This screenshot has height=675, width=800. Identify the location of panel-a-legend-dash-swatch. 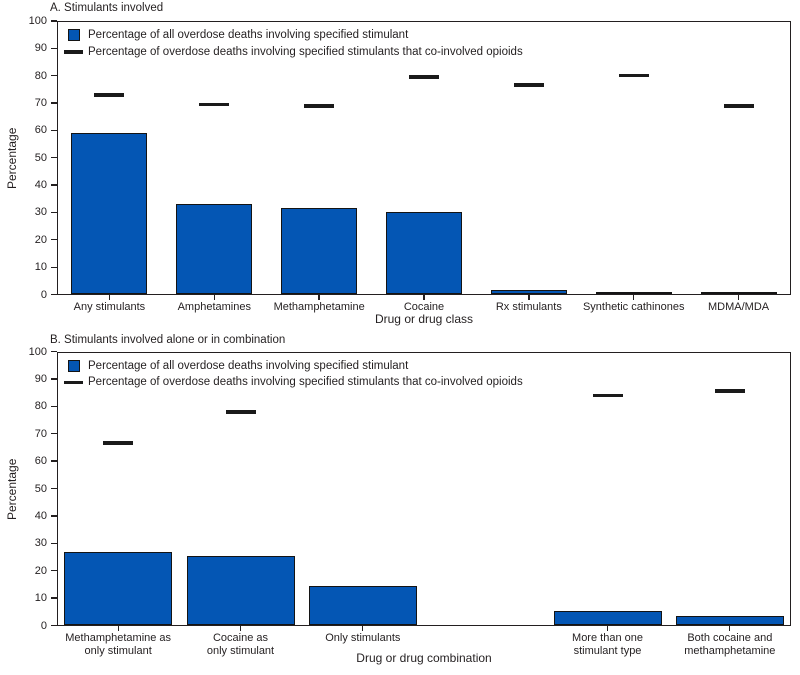
(73, 52).